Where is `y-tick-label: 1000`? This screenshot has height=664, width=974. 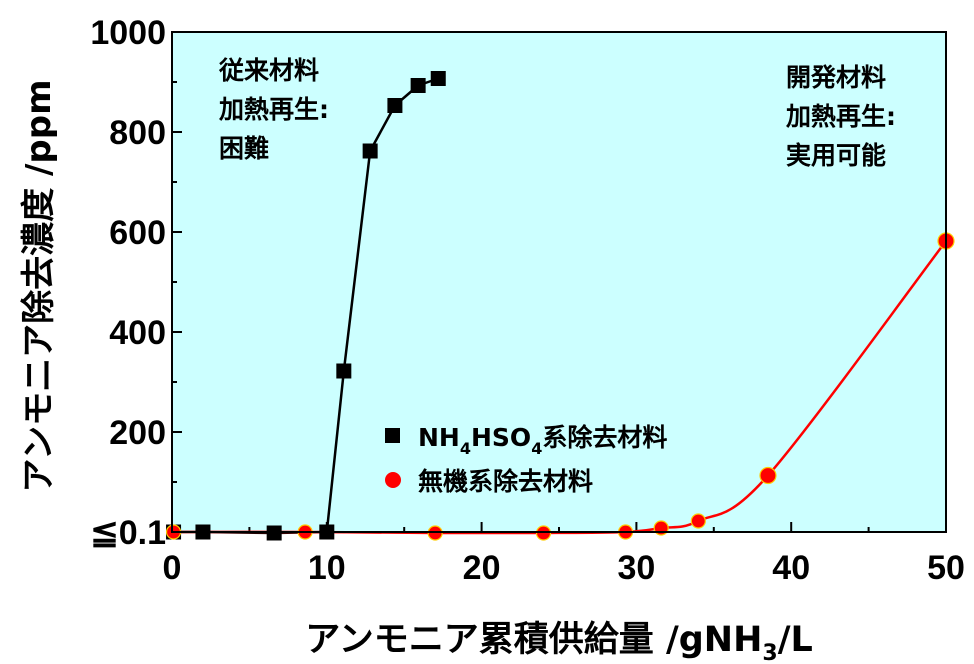 y-tick-label: 1000 is located at coordinates (128, 33).